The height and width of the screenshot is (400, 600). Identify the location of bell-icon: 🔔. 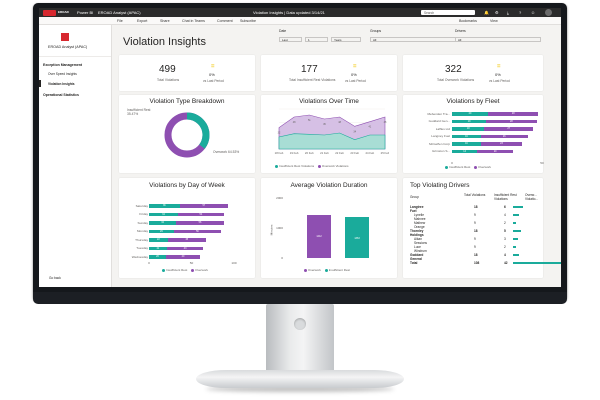
(486, 12).